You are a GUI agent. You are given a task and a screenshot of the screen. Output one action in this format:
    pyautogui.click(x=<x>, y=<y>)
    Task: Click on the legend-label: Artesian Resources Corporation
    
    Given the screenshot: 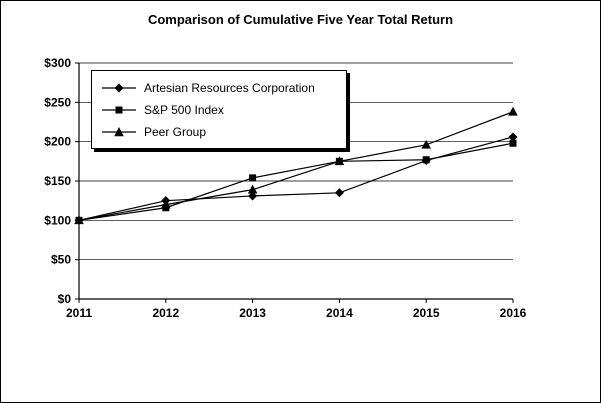 What is the action you would take?
    pyautogui.click(x=229, y=87)
    